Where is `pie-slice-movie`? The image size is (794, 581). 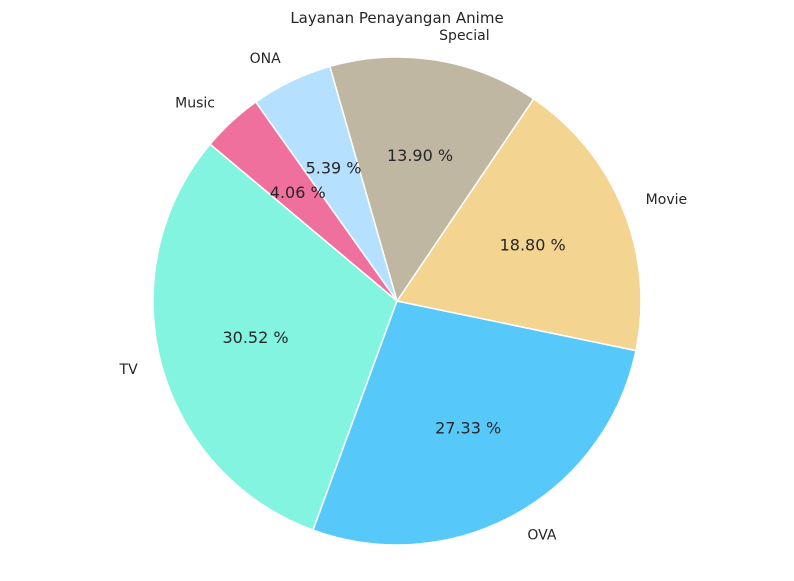
pie-slice-movie is located at coordinates (518, 224).